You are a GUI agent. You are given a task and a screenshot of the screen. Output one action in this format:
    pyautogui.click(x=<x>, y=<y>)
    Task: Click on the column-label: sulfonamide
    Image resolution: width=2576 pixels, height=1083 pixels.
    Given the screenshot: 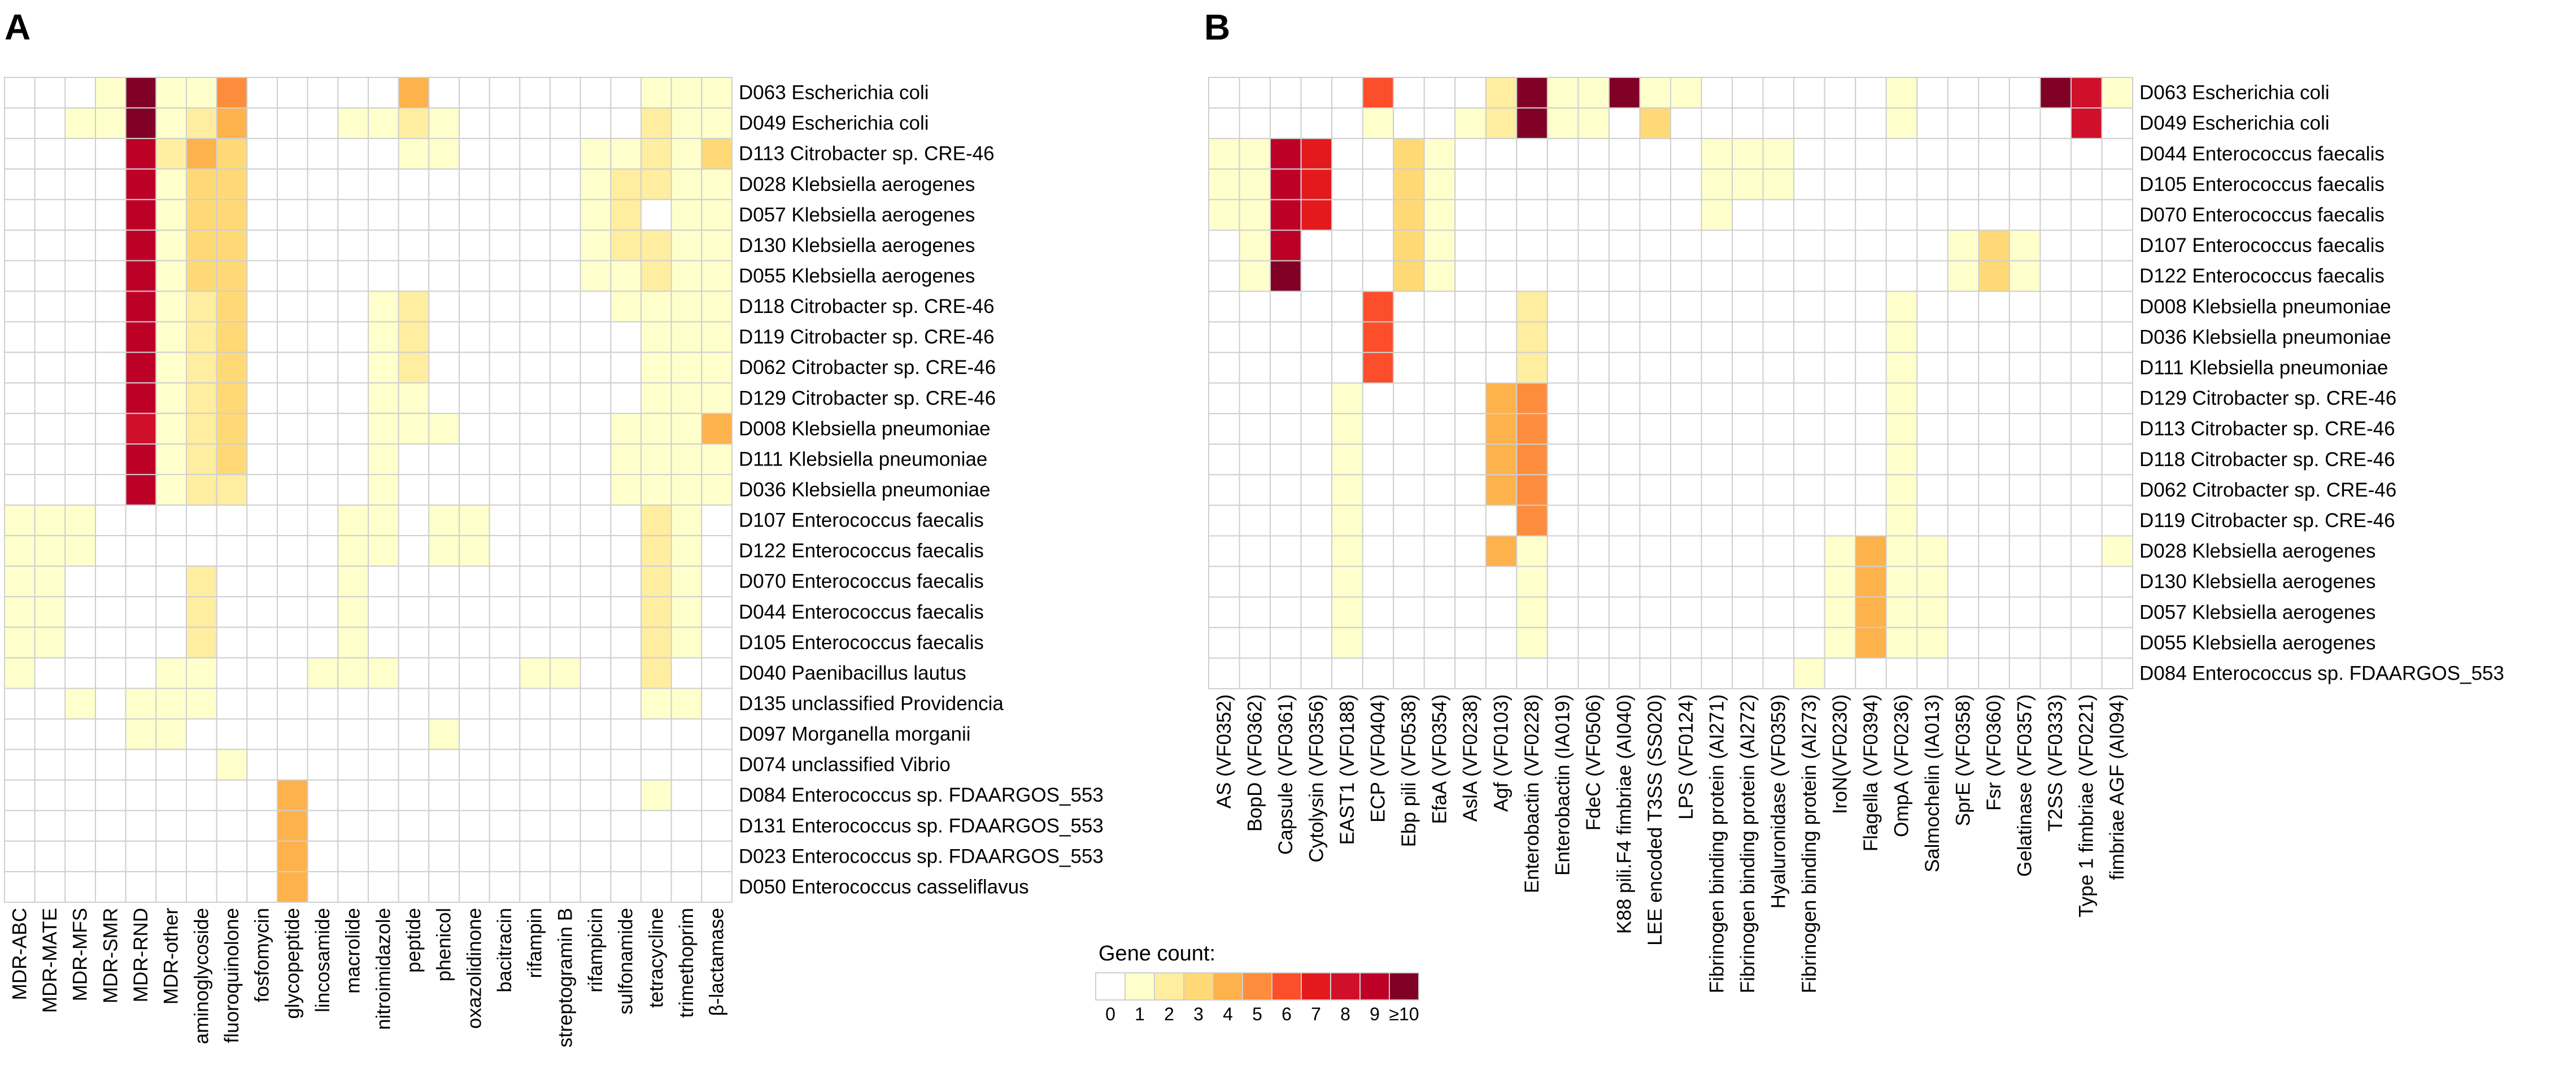 What is the action you would take?
    pyautogui.click(x=626, y=962)
    